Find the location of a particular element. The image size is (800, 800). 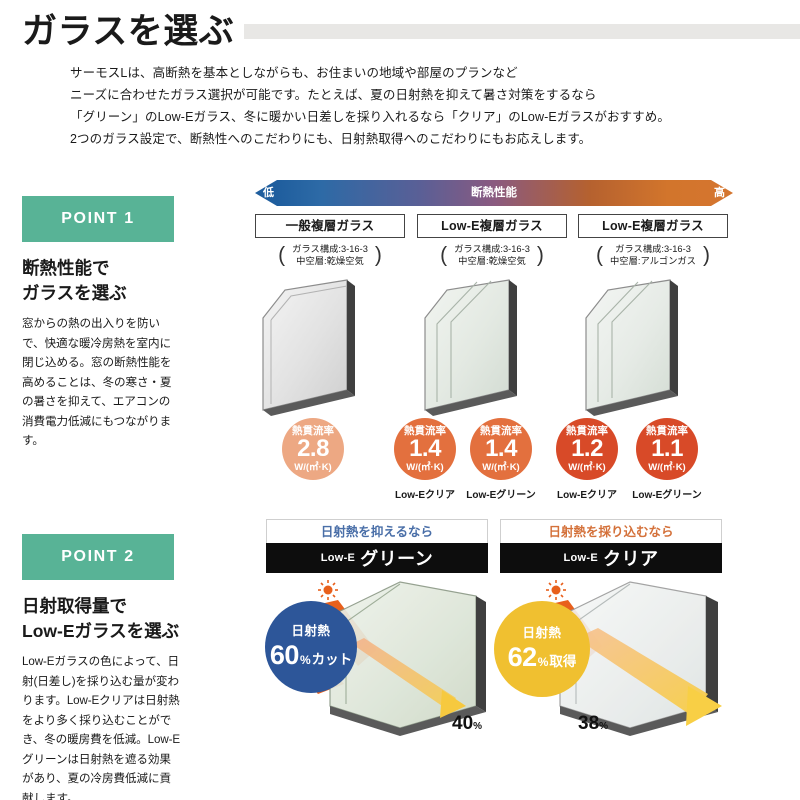

reflected-percent-clear: 38% is located at coordinates (593, 724).